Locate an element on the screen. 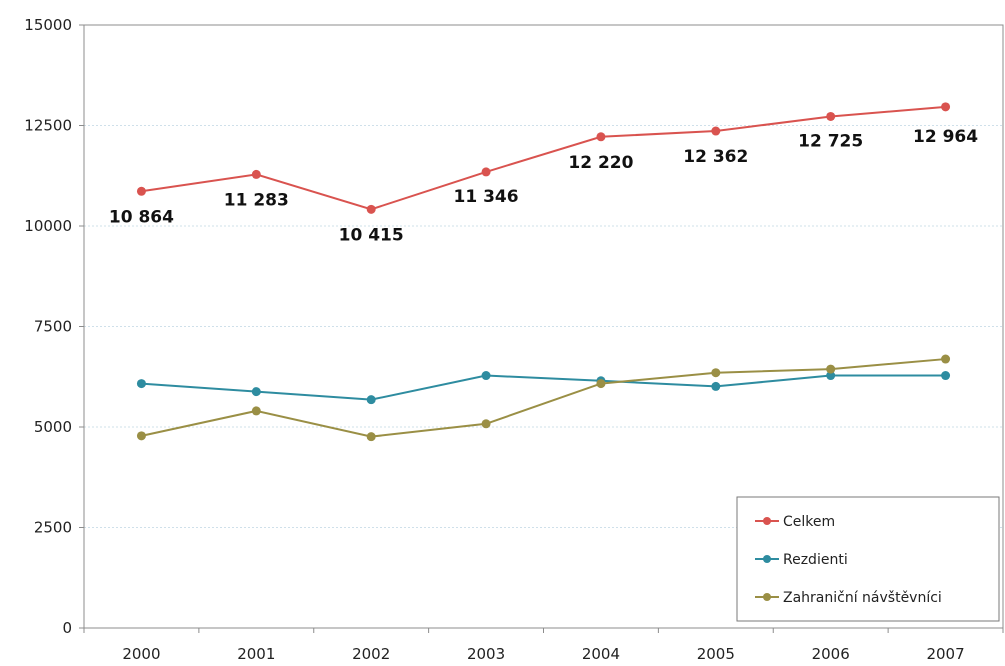 Image resolution: width=1005 pixels, height=666 pixels. y-tick-label: 7500 is located at coordinates (53, 327).